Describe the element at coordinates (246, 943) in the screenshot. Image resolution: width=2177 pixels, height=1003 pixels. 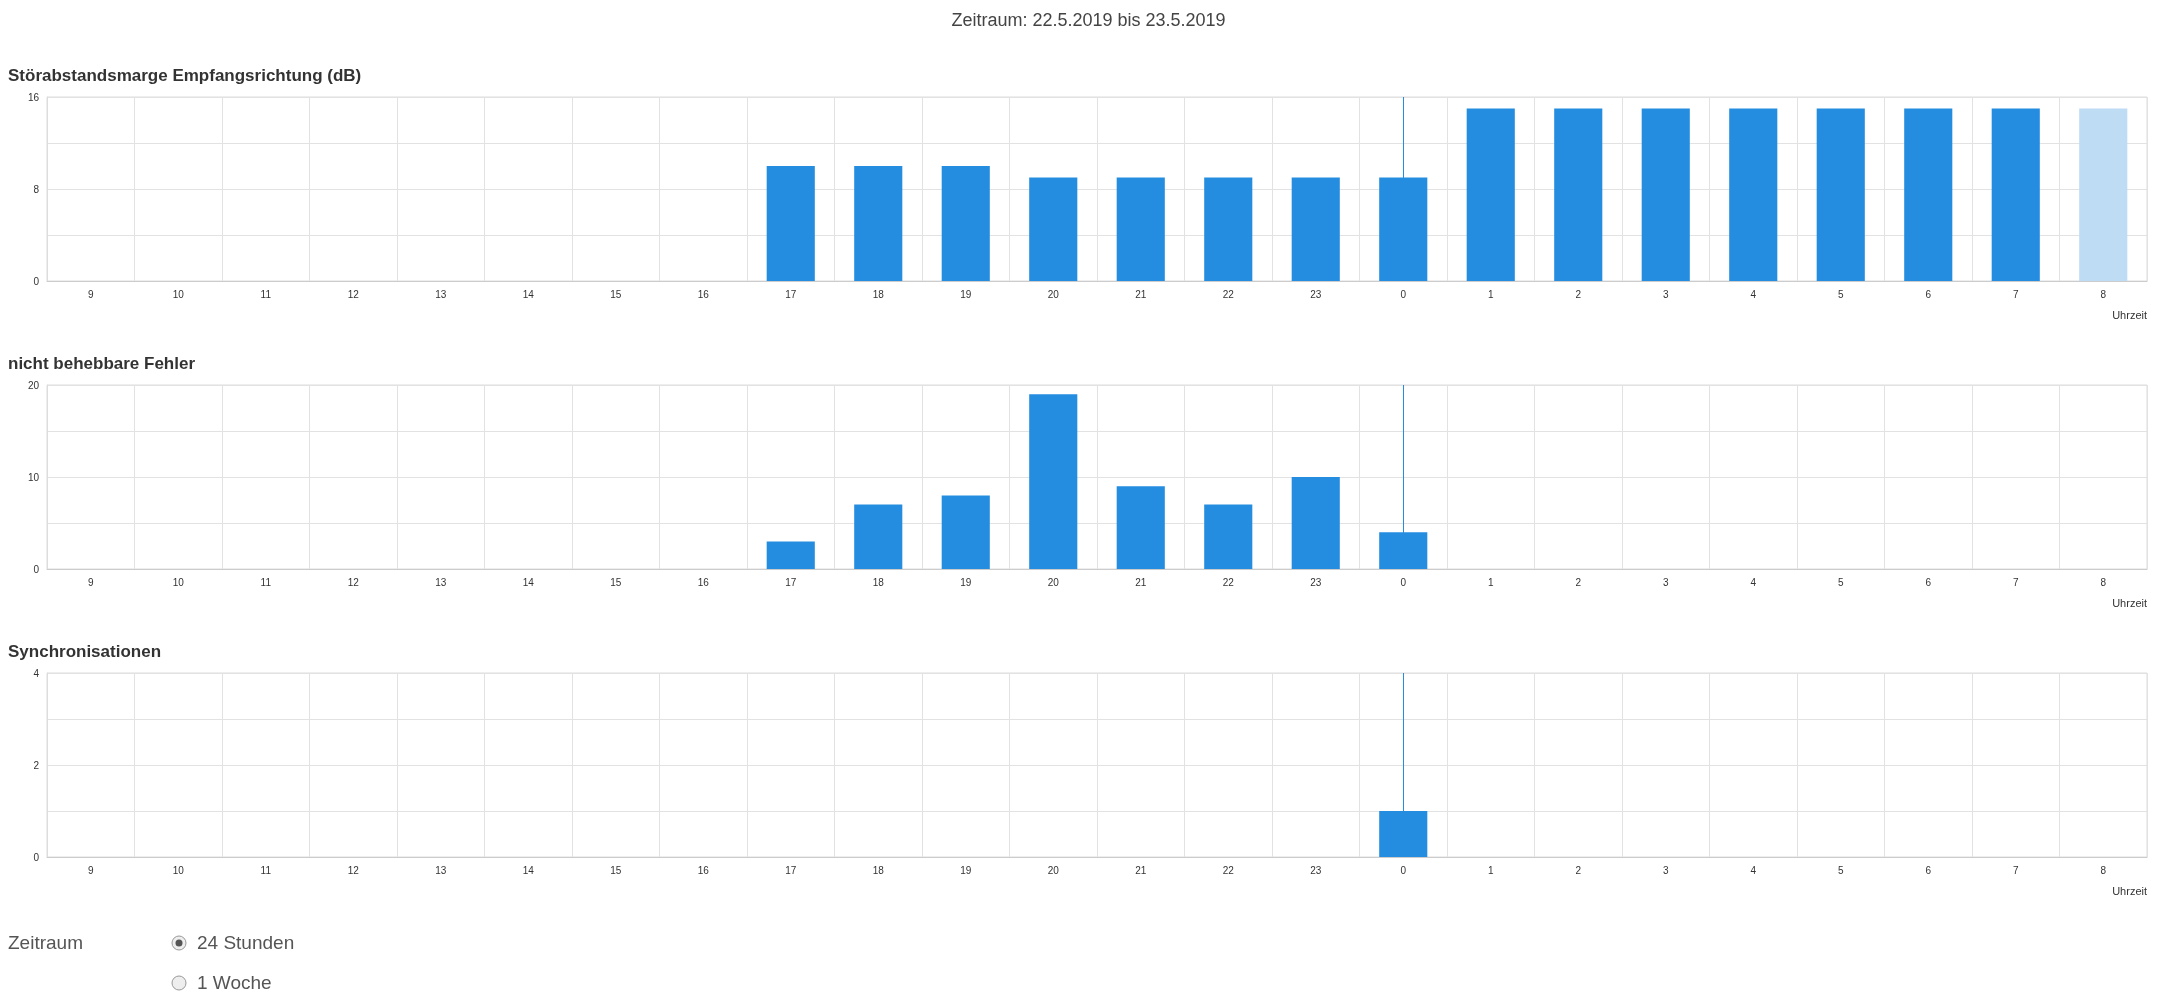
I see `text: 24 Stunden` at that location.